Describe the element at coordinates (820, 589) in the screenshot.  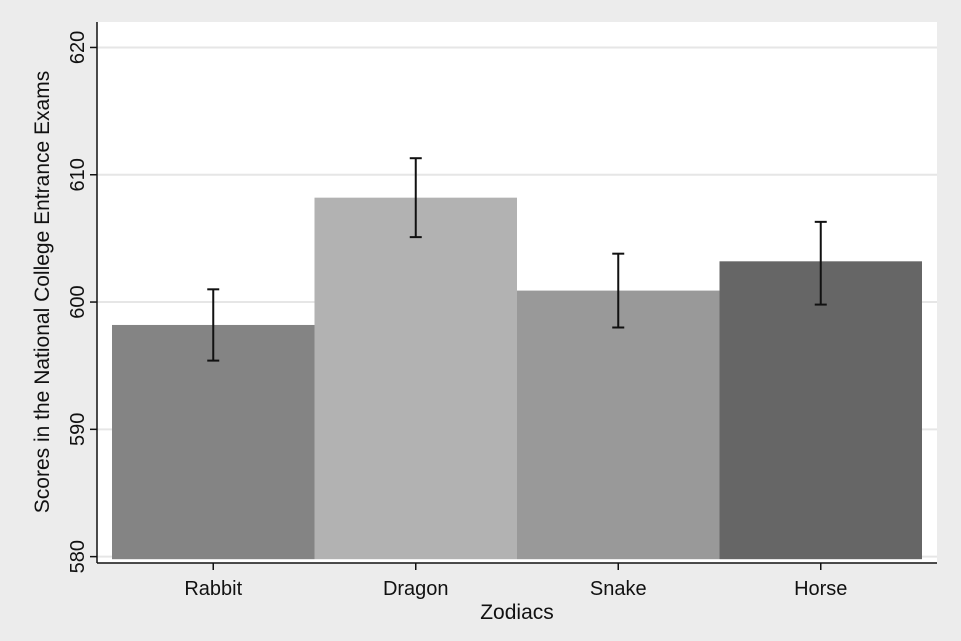
I see `x-tick-label: Horse` at that location.